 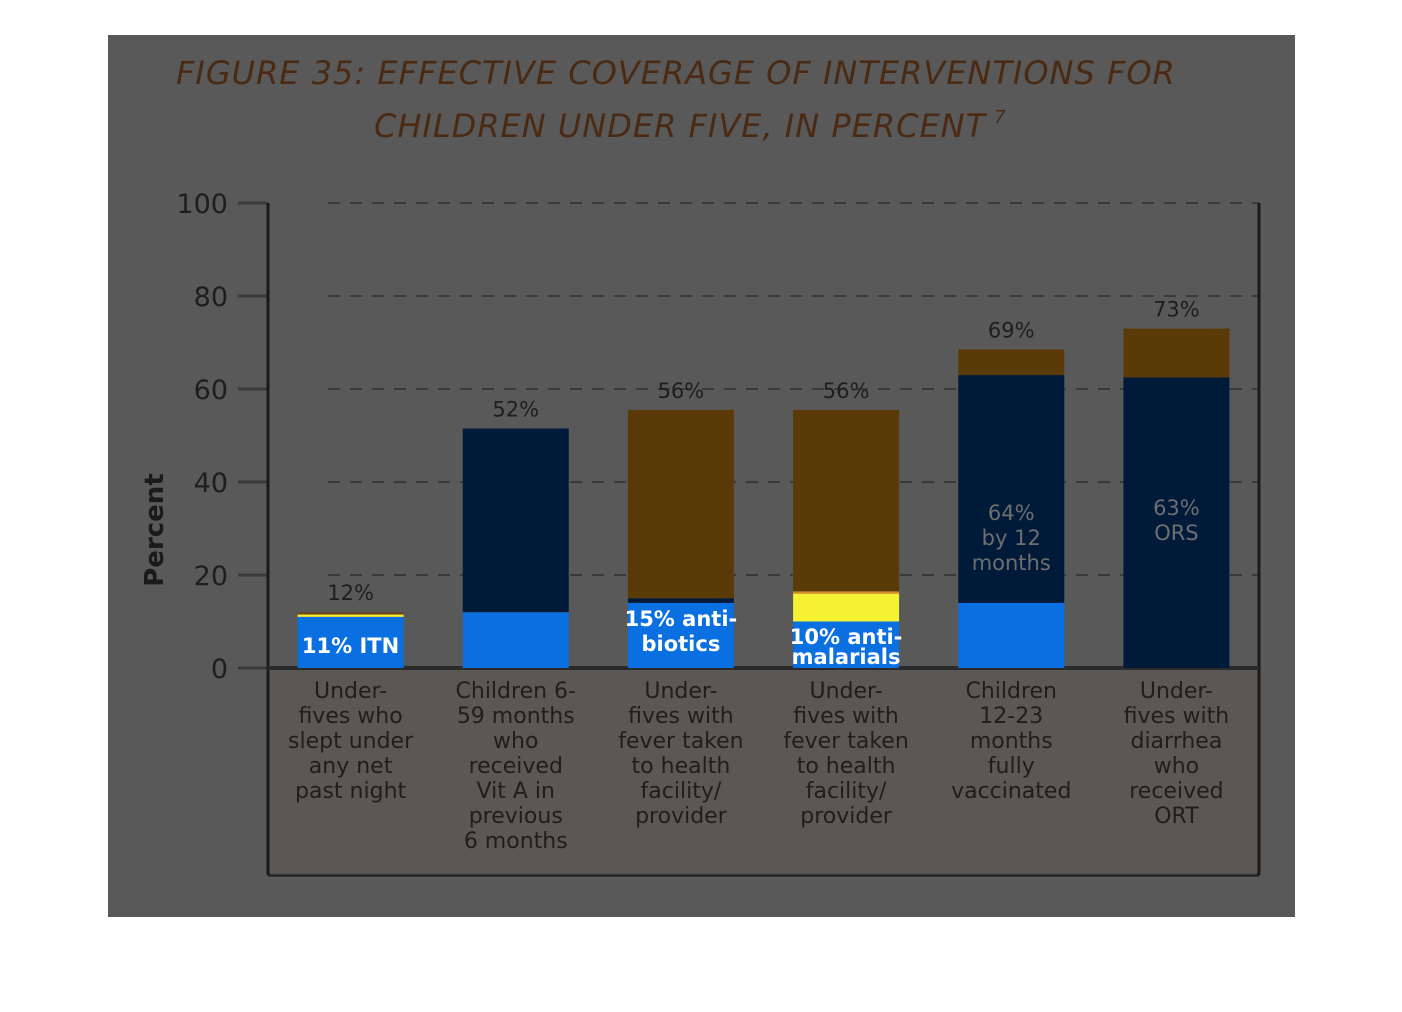 I want to click on category-4-line-5: facility/, so click(x=846, y=791).